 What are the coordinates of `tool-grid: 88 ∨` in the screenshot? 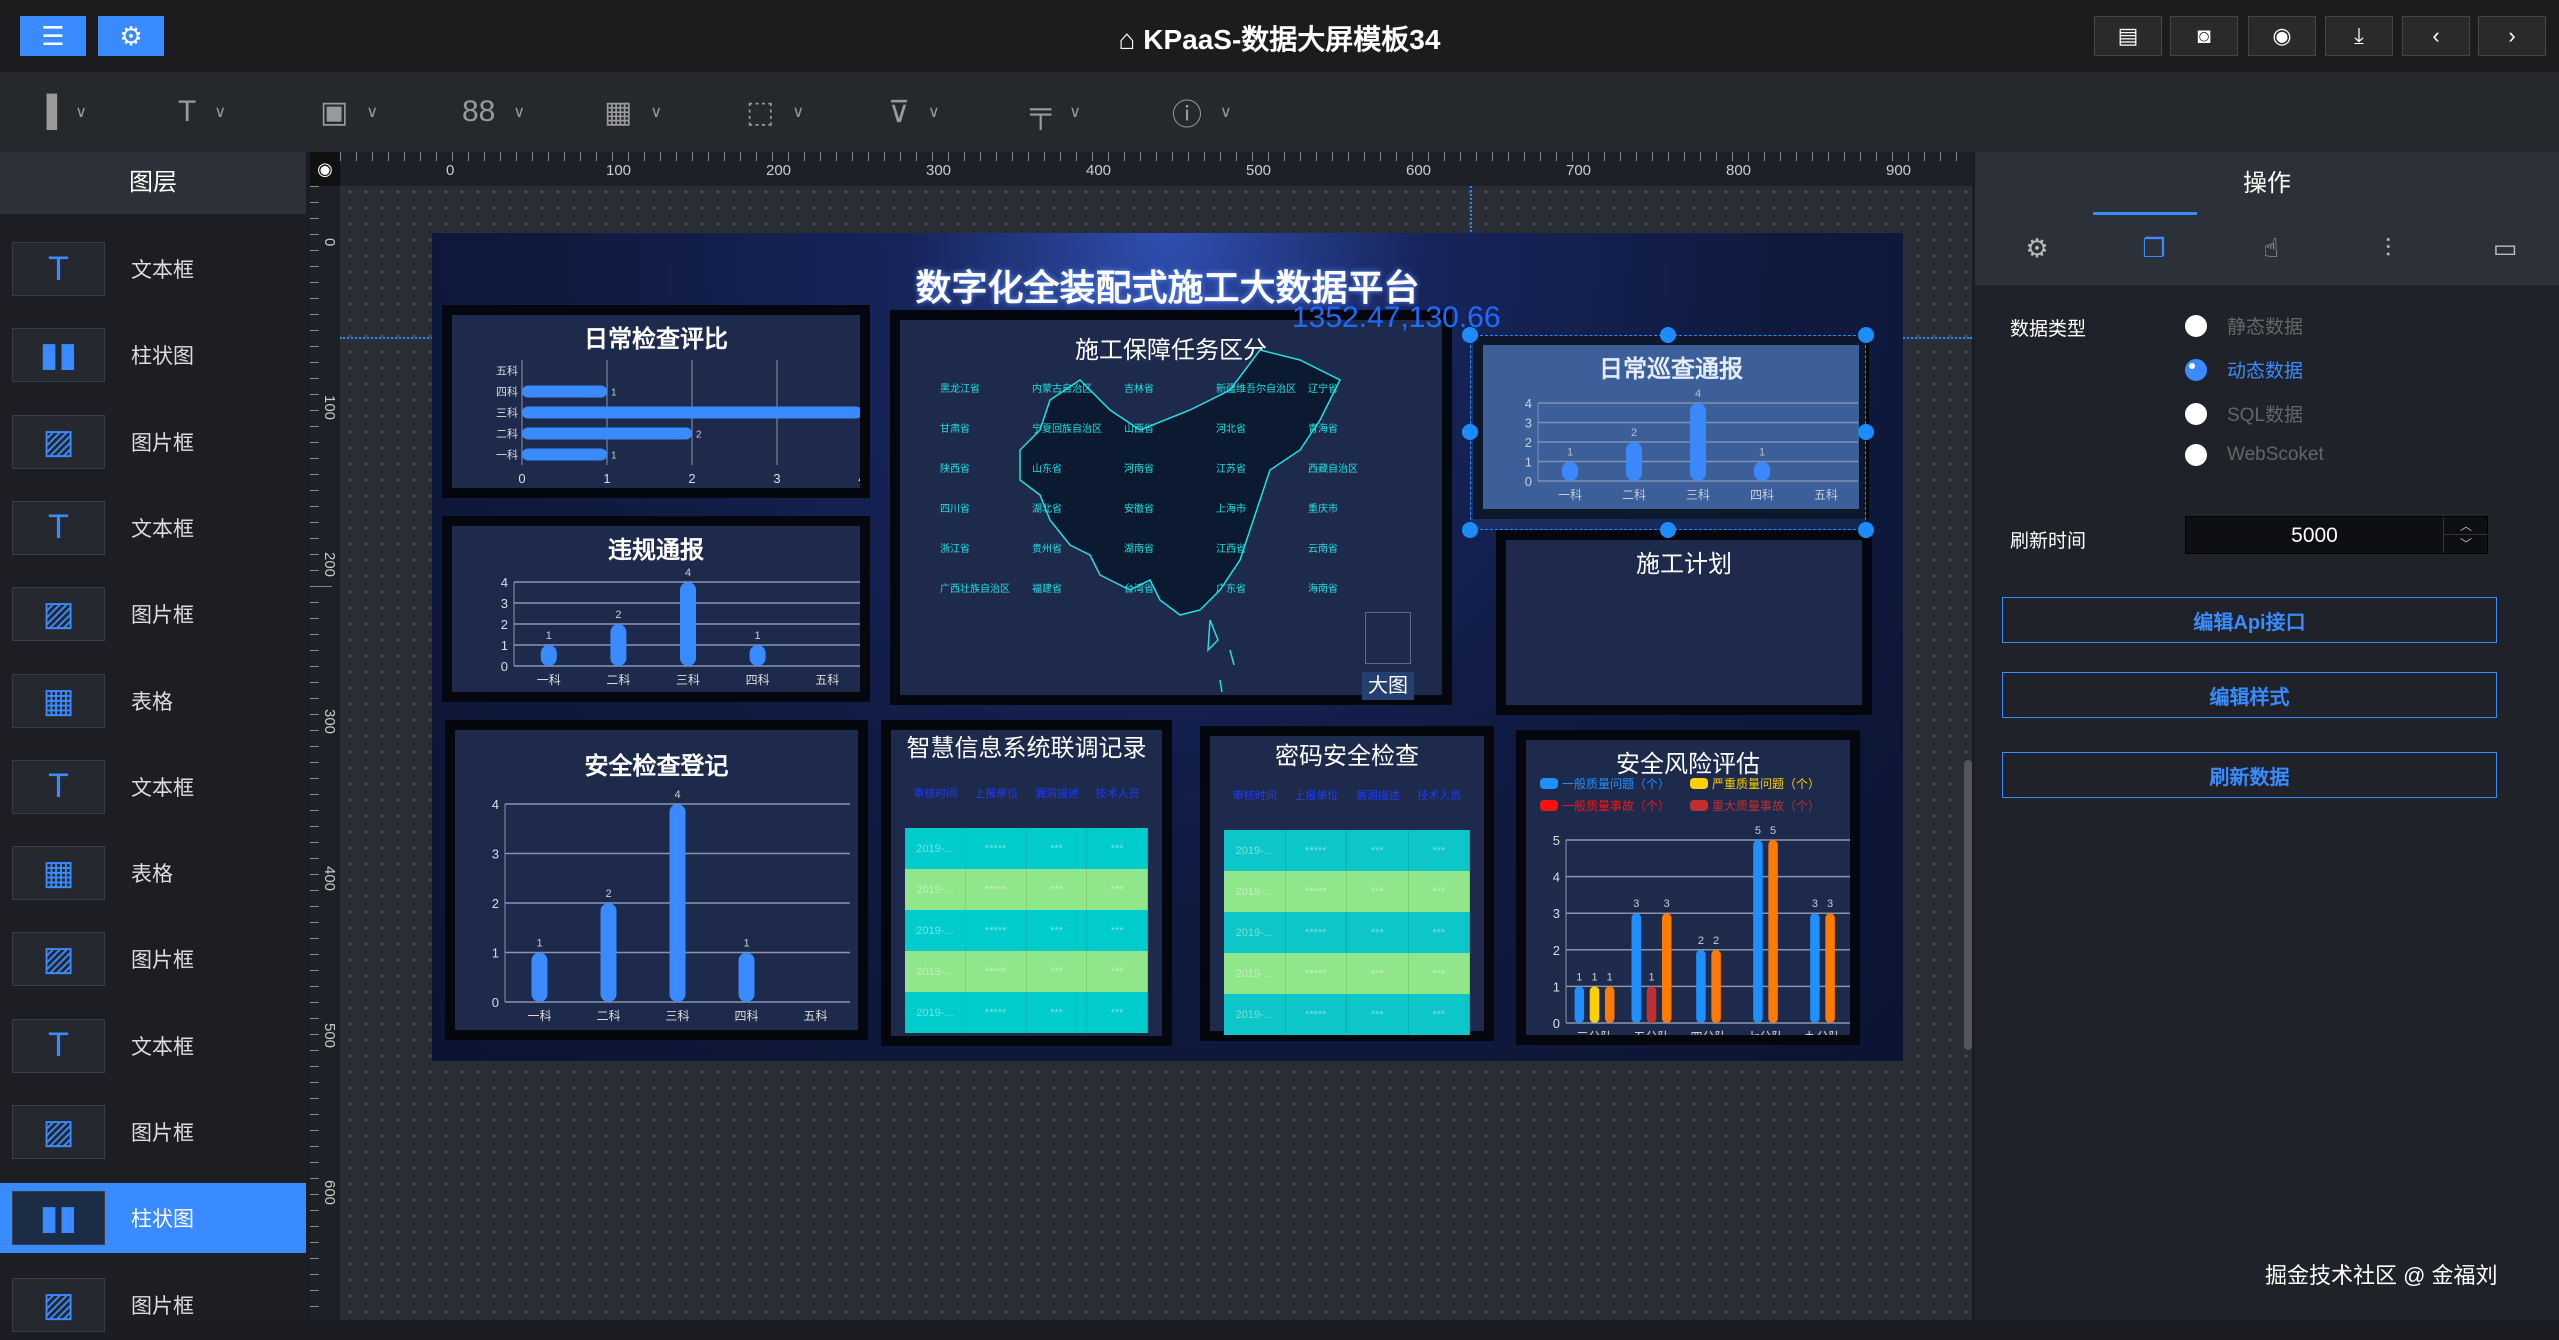 It's located at (493, 112).